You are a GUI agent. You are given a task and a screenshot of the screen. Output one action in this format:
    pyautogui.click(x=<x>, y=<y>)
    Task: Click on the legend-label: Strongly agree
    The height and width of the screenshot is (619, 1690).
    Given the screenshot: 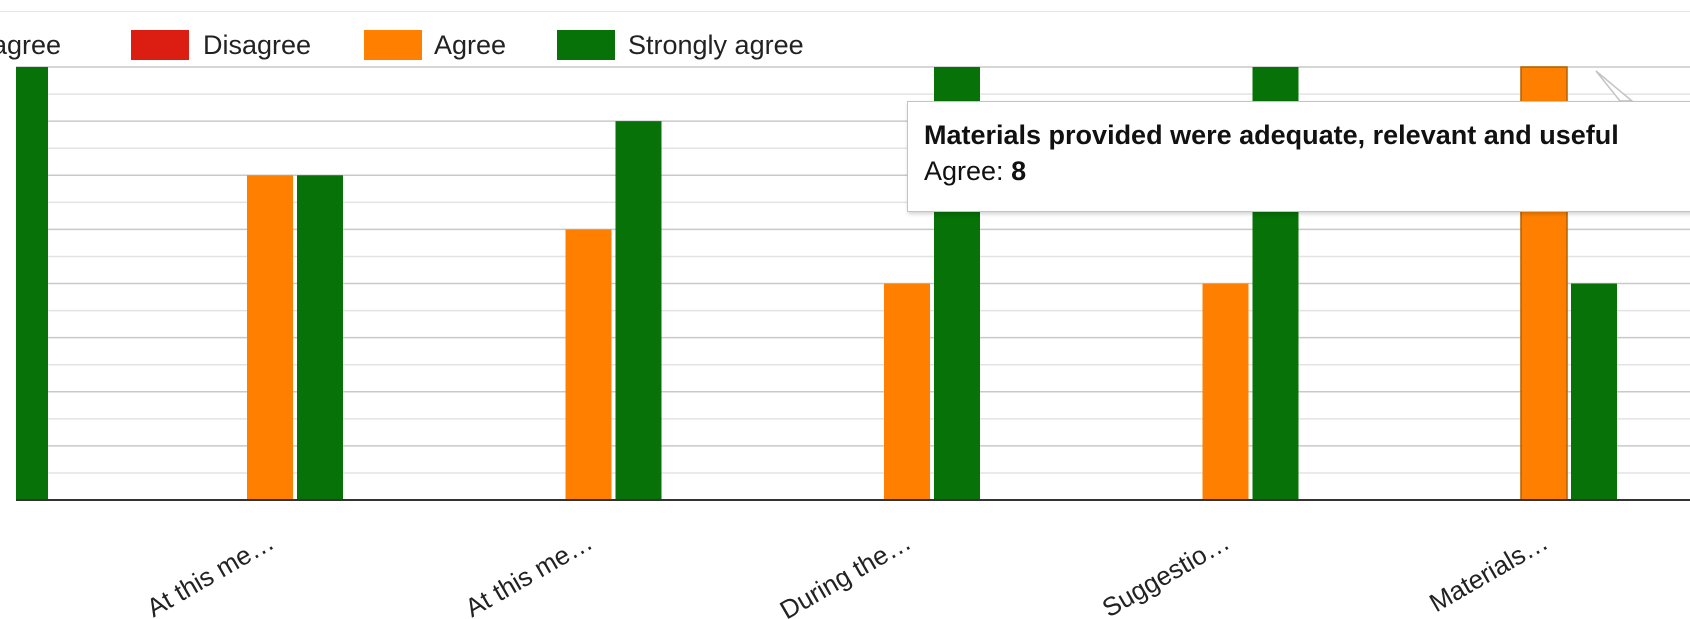 What is the action you would take?
    pyautogui.click(x=716, y=45)
    